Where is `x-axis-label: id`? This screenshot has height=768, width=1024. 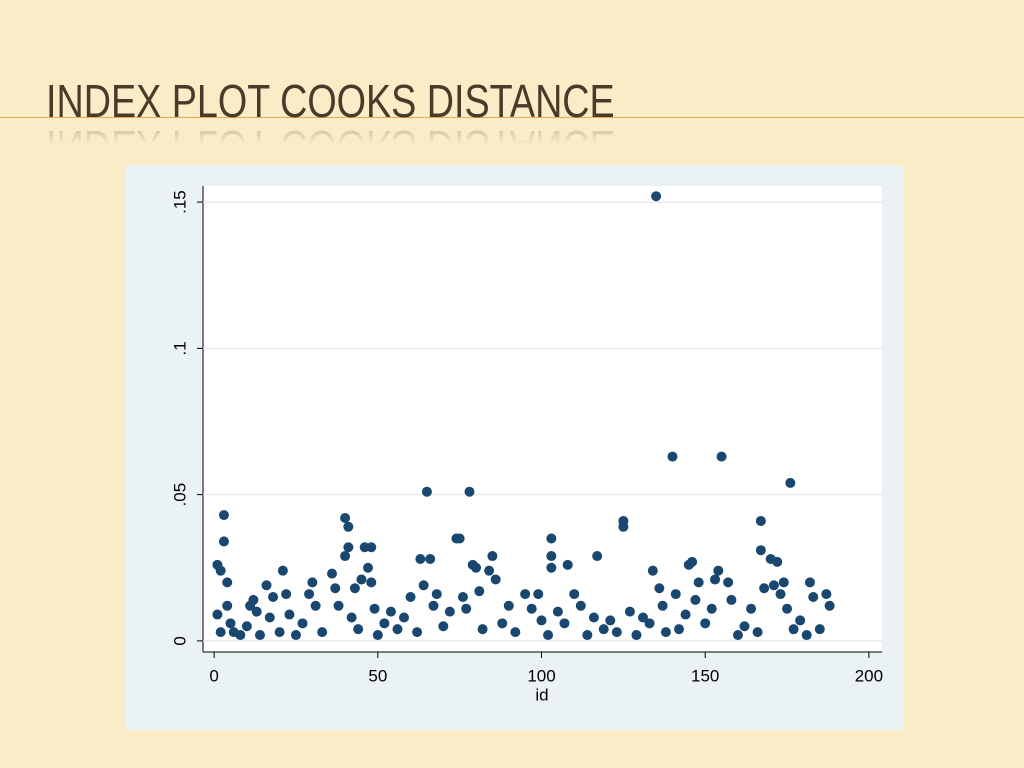
x-axis-label: id is located at coordinates (541, 694).